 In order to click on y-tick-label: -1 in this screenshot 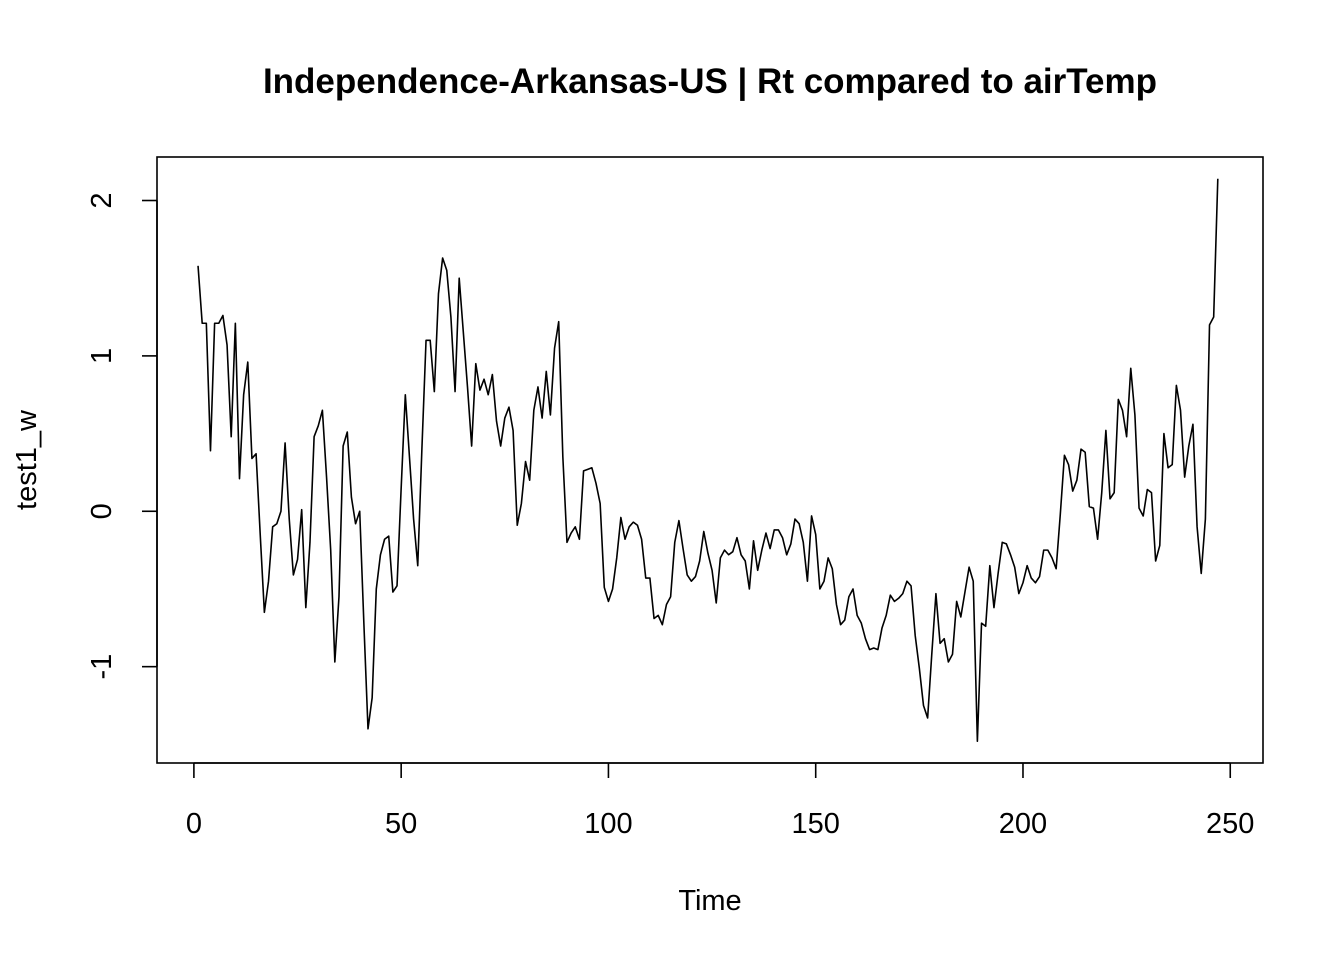, I will do `click(102, 667)`.